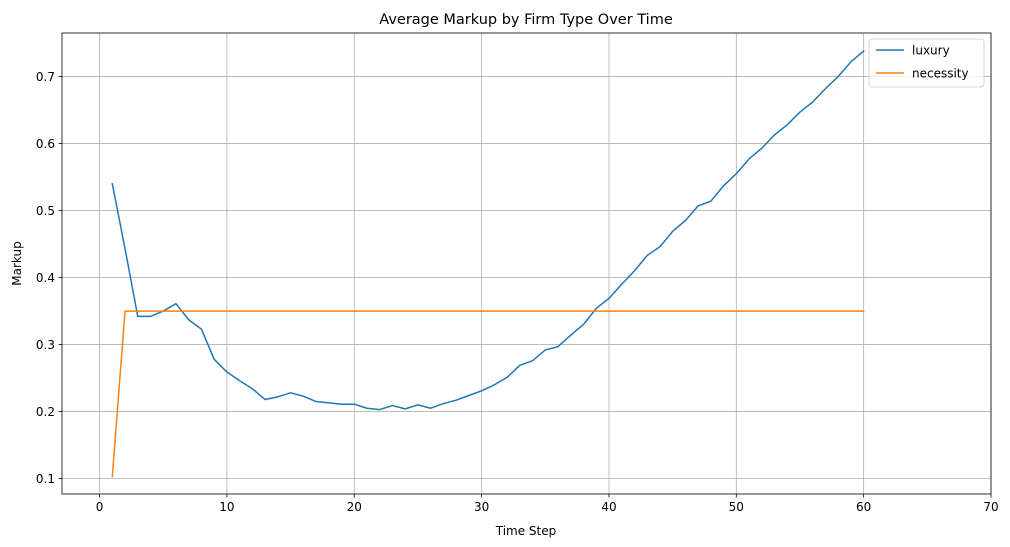 This screenshot has height=547, width=1010. What do you see at coordinates (45, 278) in the screenshot?
I see `y-tick-label: 0.4` at bounding box center [45, 278].